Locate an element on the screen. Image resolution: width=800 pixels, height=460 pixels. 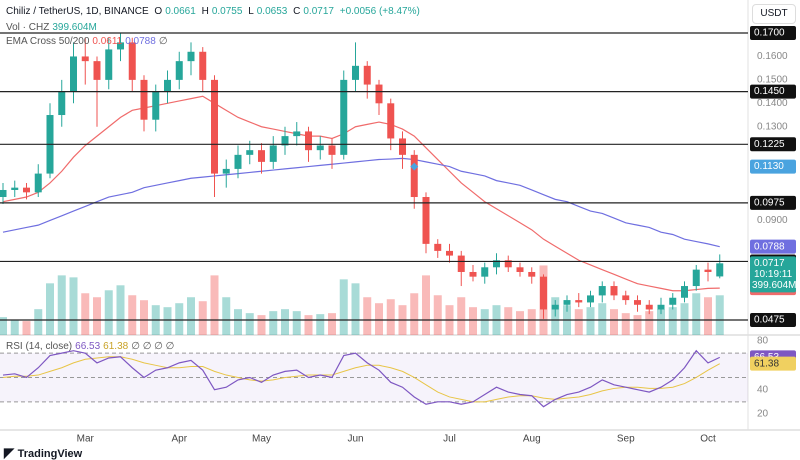
brand-text: TradingView is located at coordinates (50, 454).